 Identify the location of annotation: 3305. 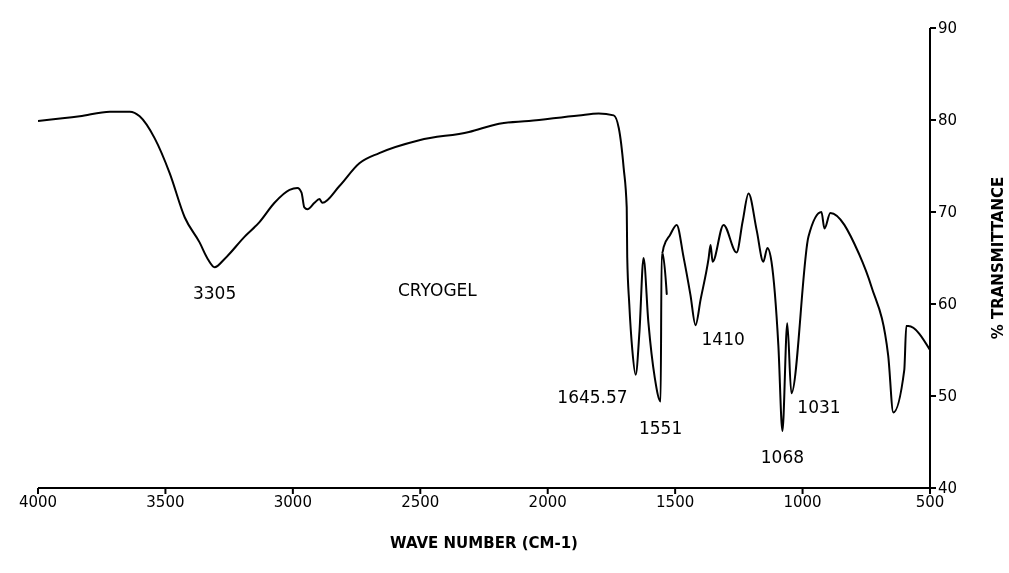
(214, 293).